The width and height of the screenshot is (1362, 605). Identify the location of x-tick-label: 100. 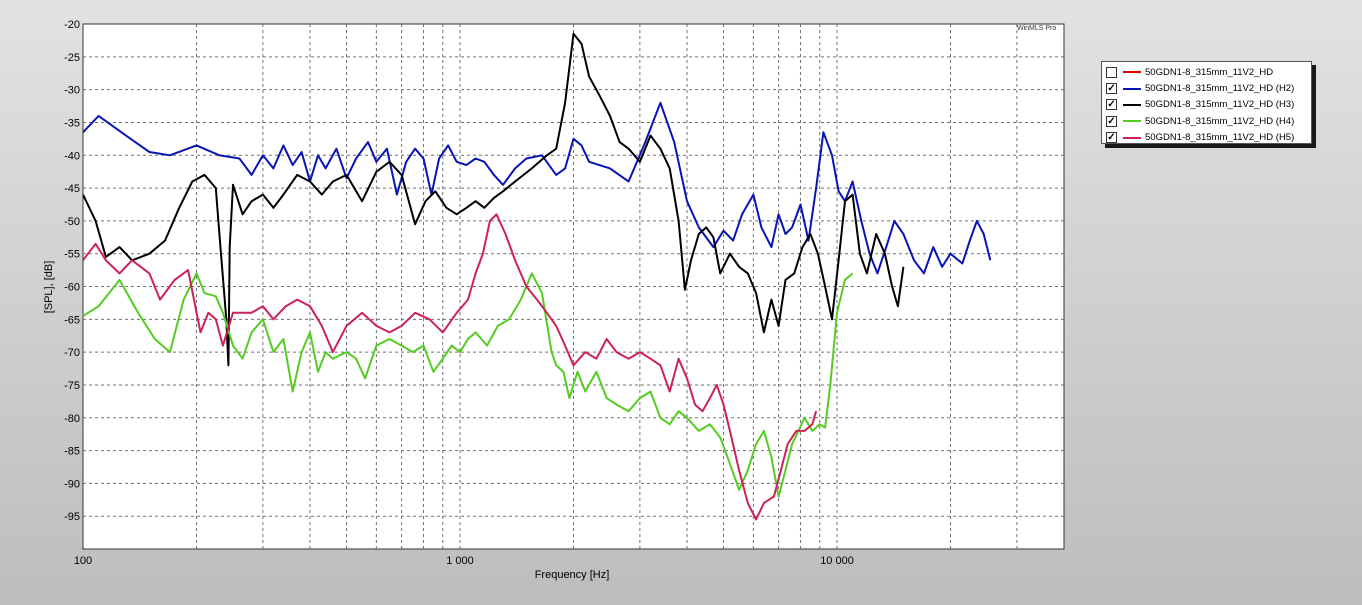
(83, 561).